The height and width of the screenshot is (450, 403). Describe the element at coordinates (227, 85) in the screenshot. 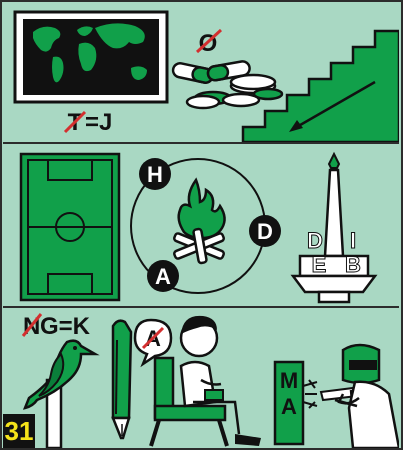

I see `pills-icon` at that location.